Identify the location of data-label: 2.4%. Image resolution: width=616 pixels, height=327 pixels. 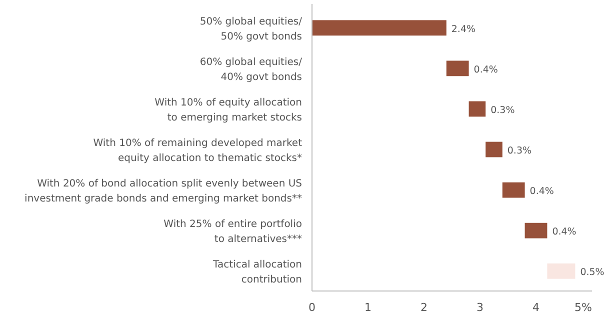
(463, 29).